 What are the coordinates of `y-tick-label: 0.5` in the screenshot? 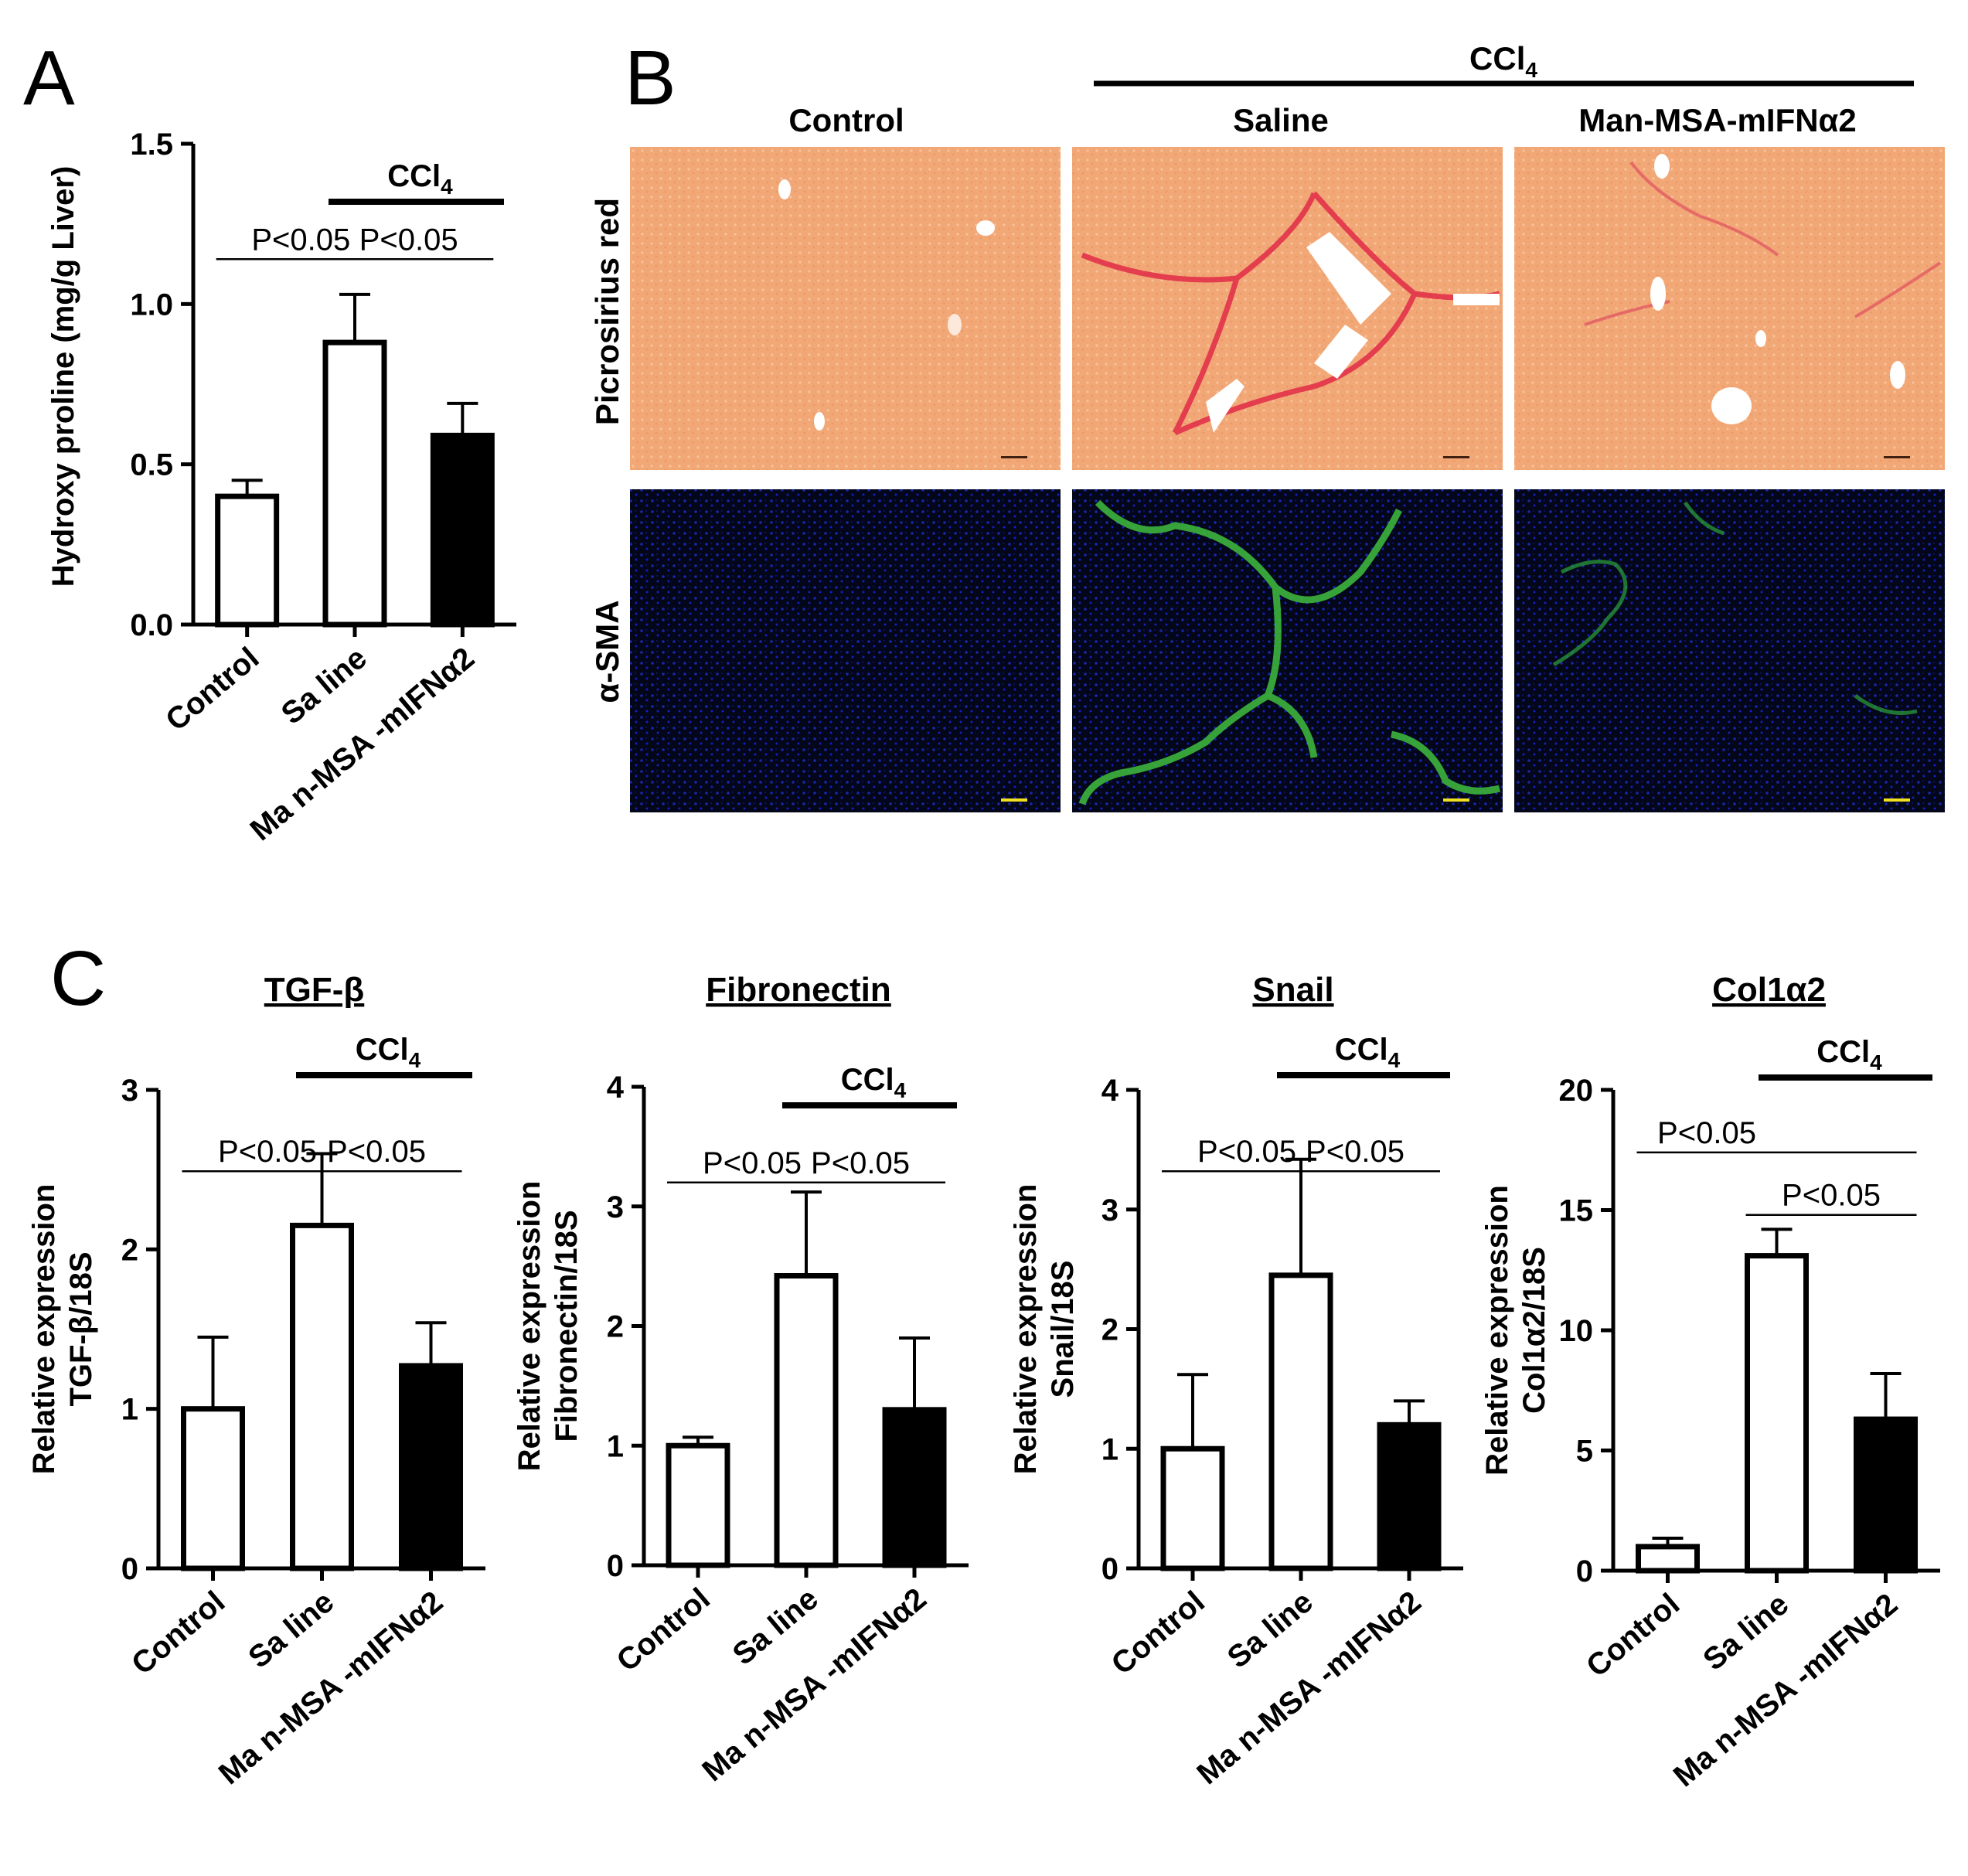 It's located at (151, 465).